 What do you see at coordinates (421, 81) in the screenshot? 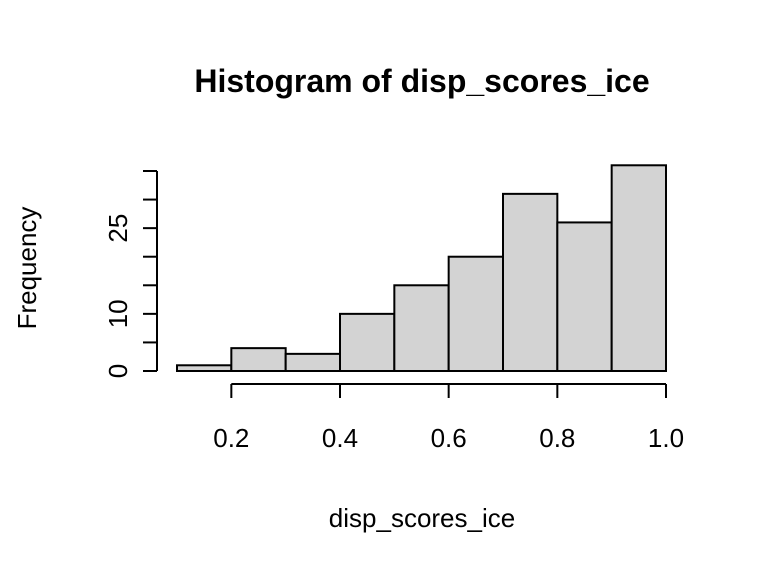
I see `chart-title: Histogram of disp_scores_ice` at bounding box center [421, 81].